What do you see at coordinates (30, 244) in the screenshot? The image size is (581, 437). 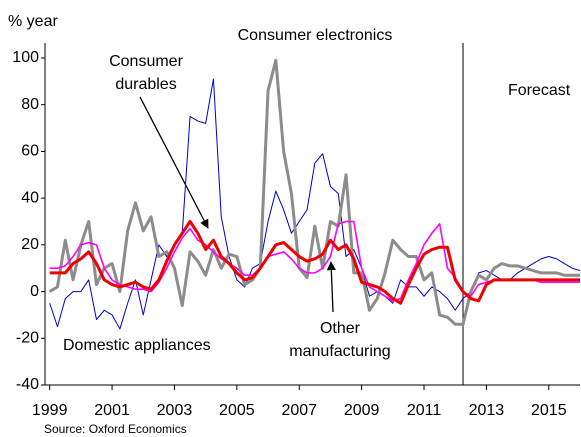 I see `y-tick-label: 20` at bounding box center [30, 244].